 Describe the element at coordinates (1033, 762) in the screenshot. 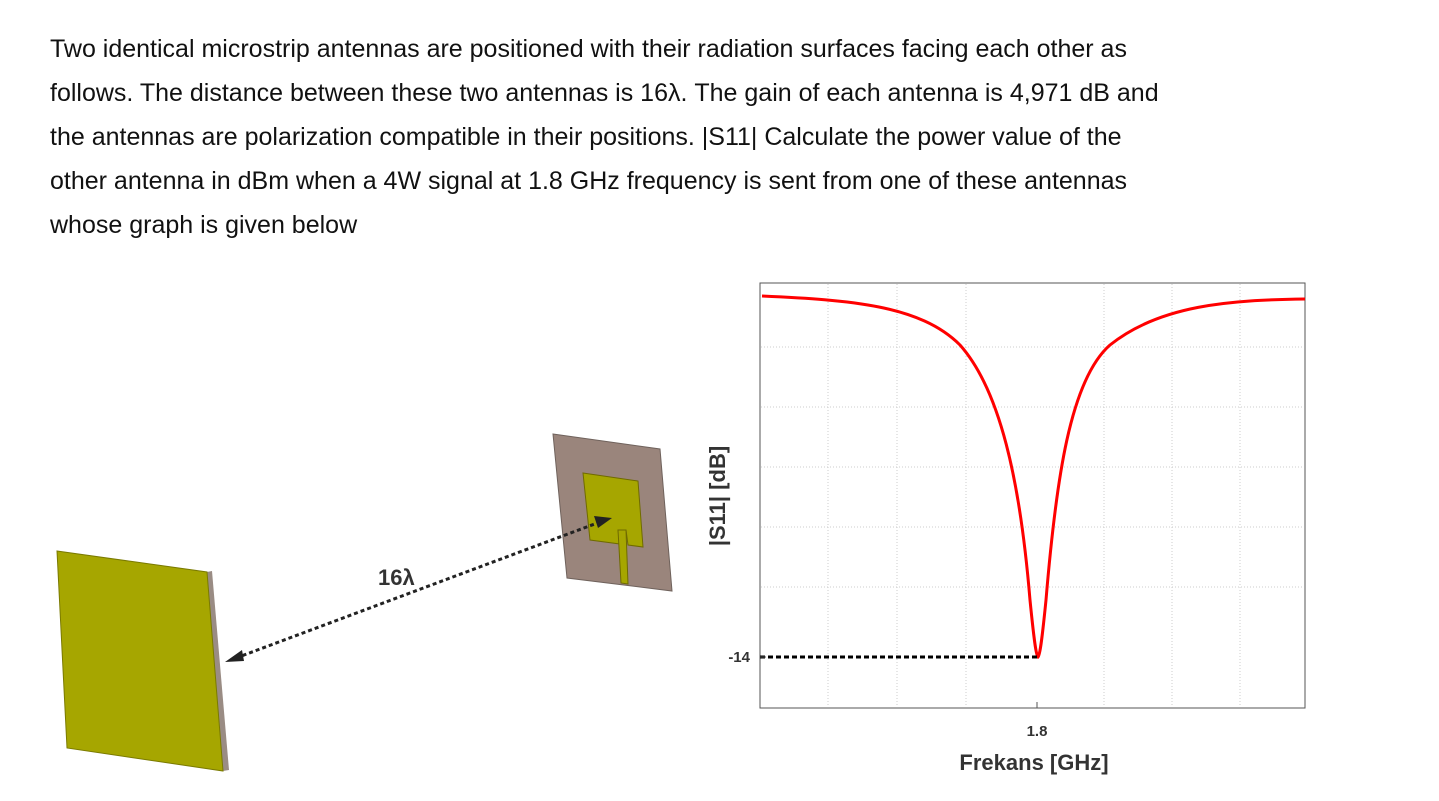

I see `x-axis-label: Frekans [GHz]` at that location.